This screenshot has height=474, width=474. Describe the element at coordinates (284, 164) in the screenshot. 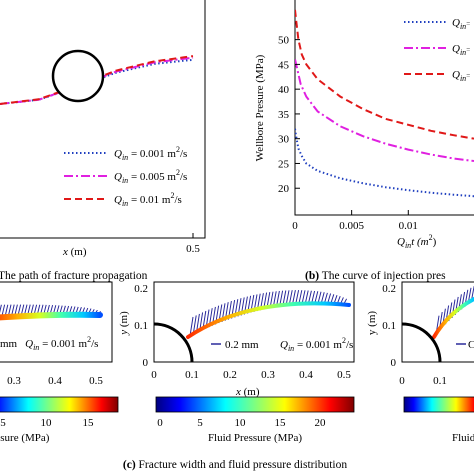

I see `panel-b-ytick-label-1: 25` at that location.